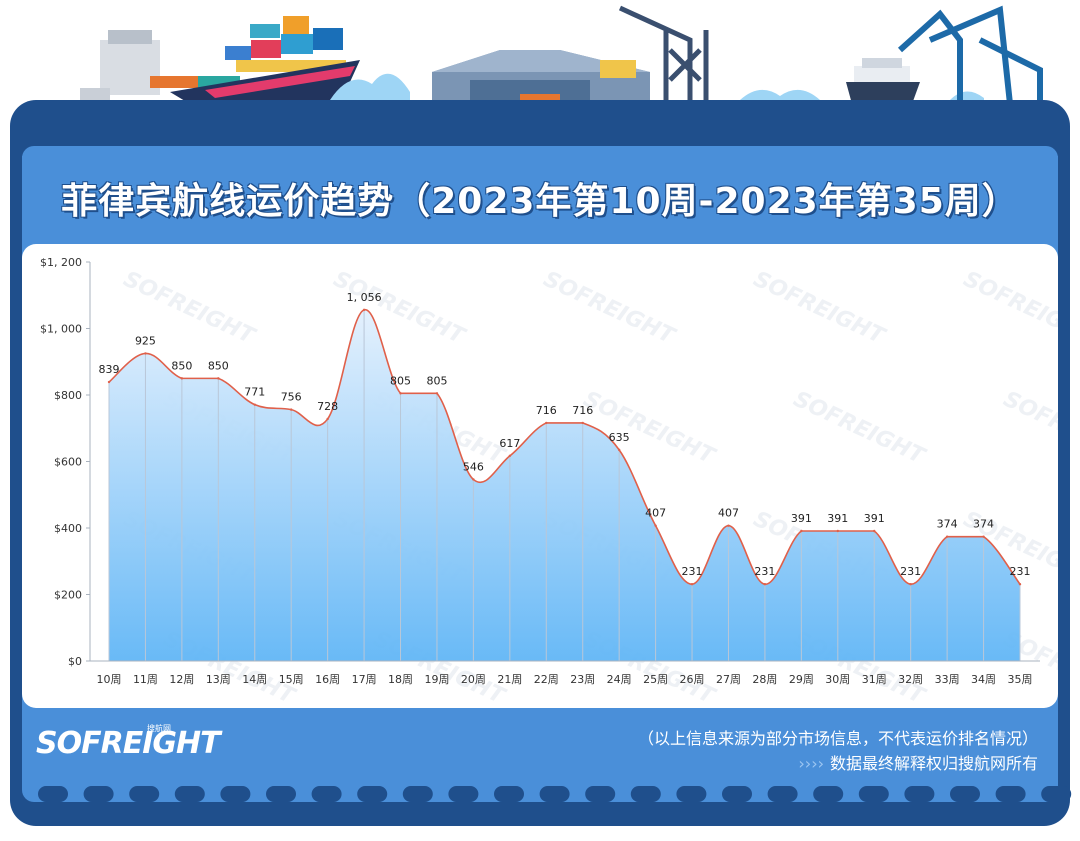 The height and width of the screenshot is (841, 1080). Describe the element at coordinates (1020, 679) in the screenshot. I see `x-tick-label: 35周` at that location.